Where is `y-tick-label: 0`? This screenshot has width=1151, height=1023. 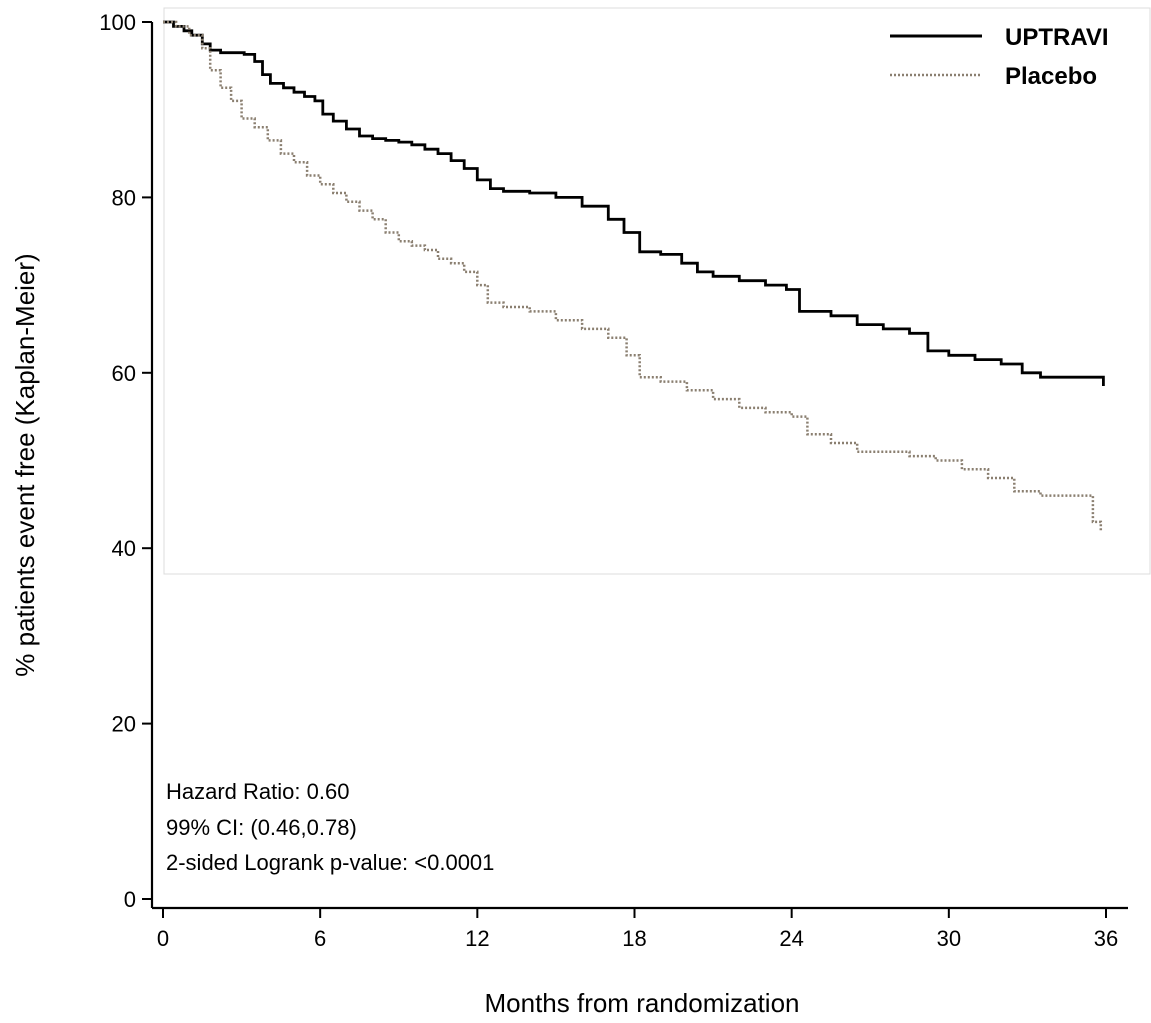 y-tick-label: 0 is located at coordinates (130, 899).